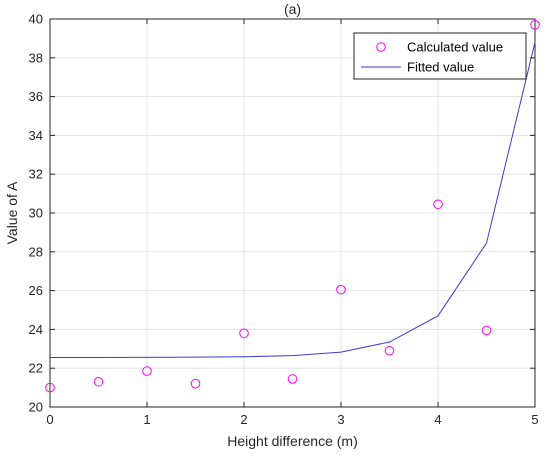 This screenshot has height=461, width=550. What do you see at coordinates (12, 212) in the screenshot?
I see `y-axis-label: Value of A` at bounding box center [12, 212].